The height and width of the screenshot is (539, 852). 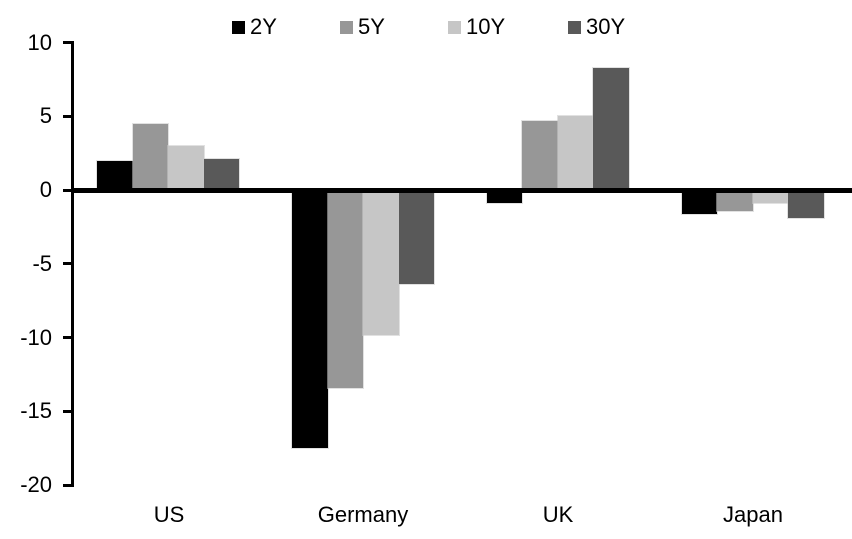 What do you see at coordinates (263, 26) in the screenshot?
I see `legend-label-2y: 2Y` at bounding box center [263, 26].